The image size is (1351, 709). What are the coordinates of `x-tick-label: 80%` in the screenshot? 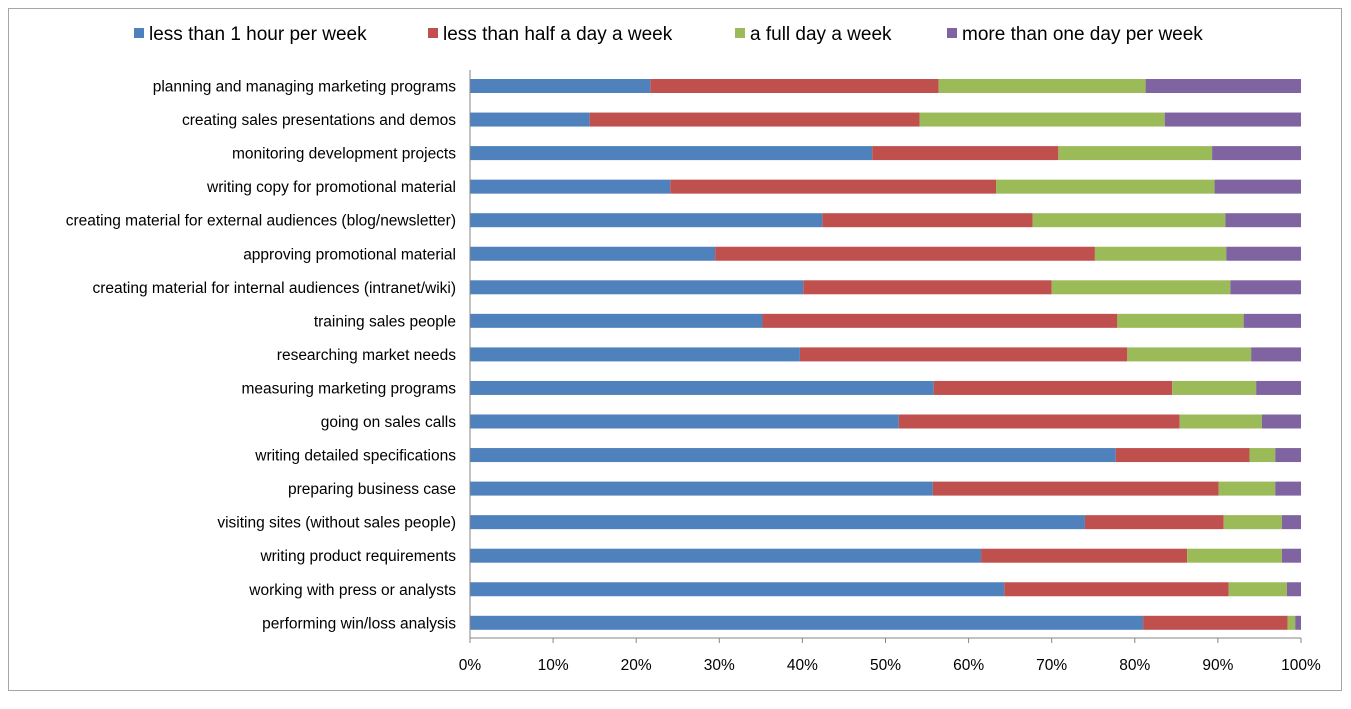 It's located at (1134, 665).